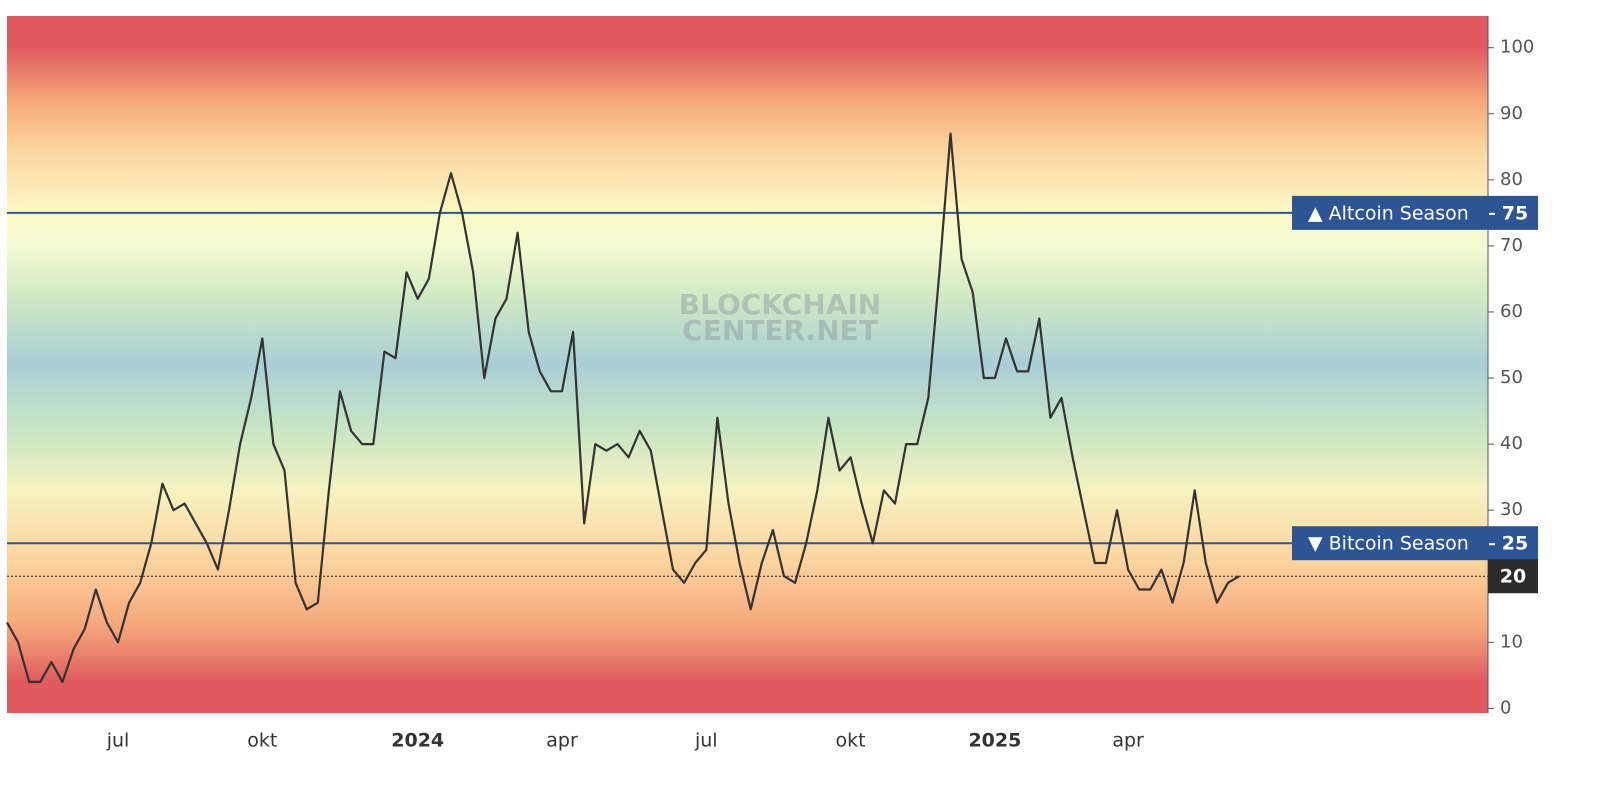  What do you see at coordinates (1511, 509) in the screenshot?
I see `y-tick-label: 30` at bounding box center [1511, 509].